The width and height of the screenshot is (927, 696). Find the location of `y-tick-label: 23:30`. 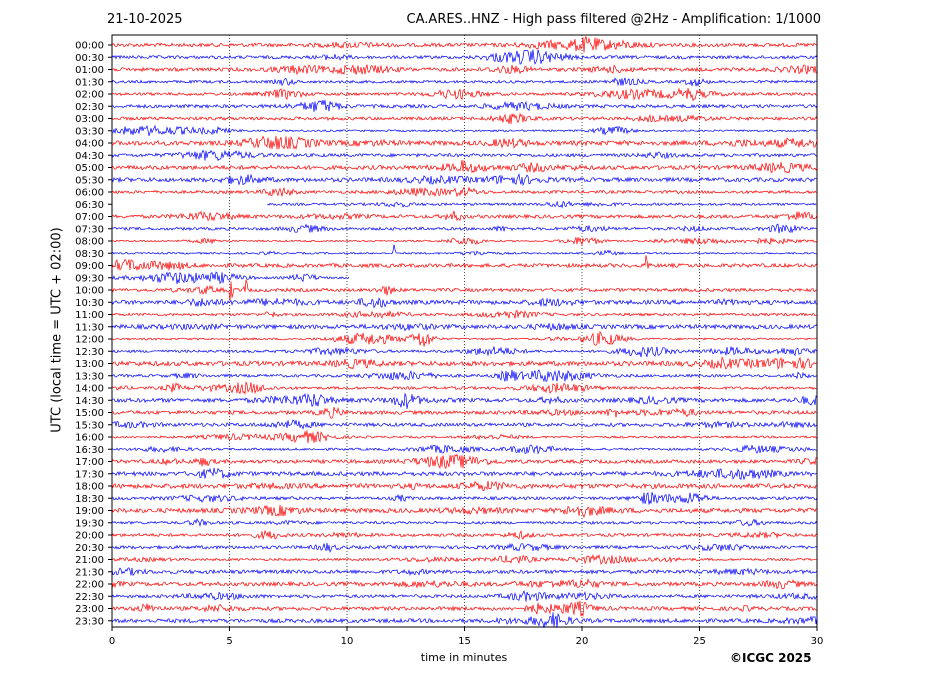

y-tick-label: 23:30 is located at coordinates (89, 621).